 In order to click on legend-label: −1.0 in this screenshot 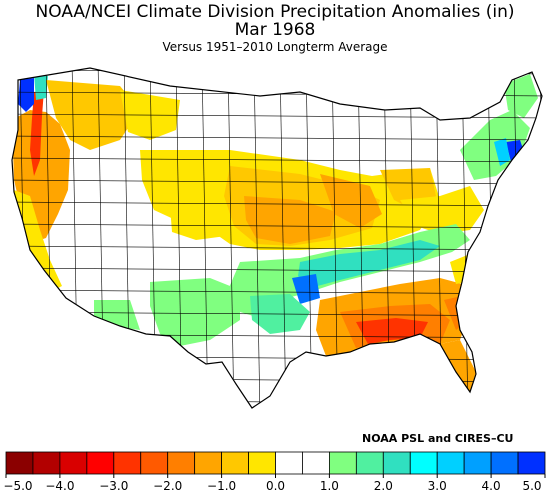, I will do `click(221, 486)`.